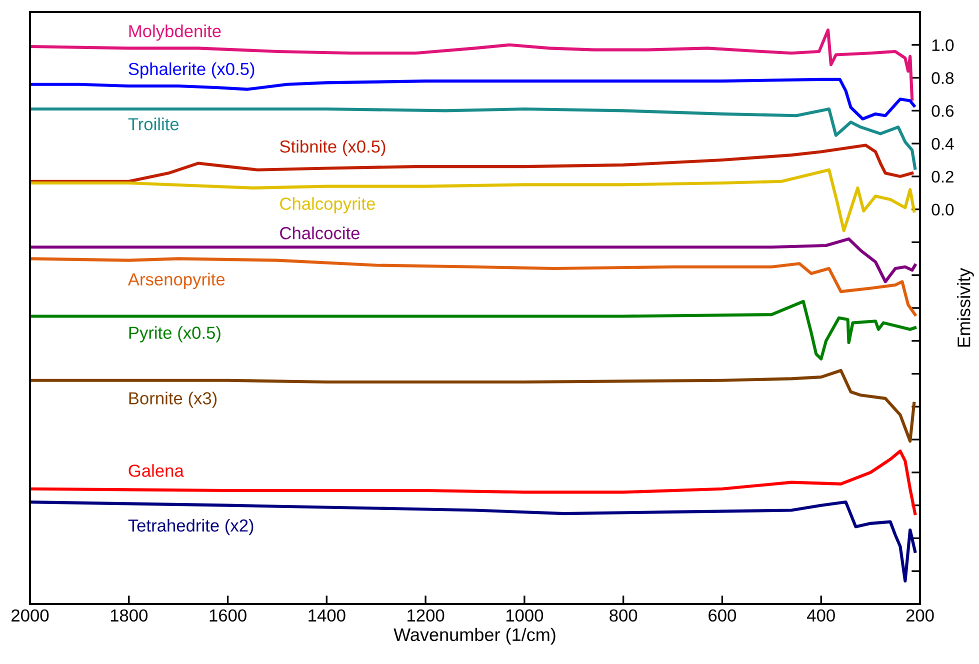  Describe the element at coordinates (943, 144) in the screenshot. I see `y-tick-label: 0.4` at that location.